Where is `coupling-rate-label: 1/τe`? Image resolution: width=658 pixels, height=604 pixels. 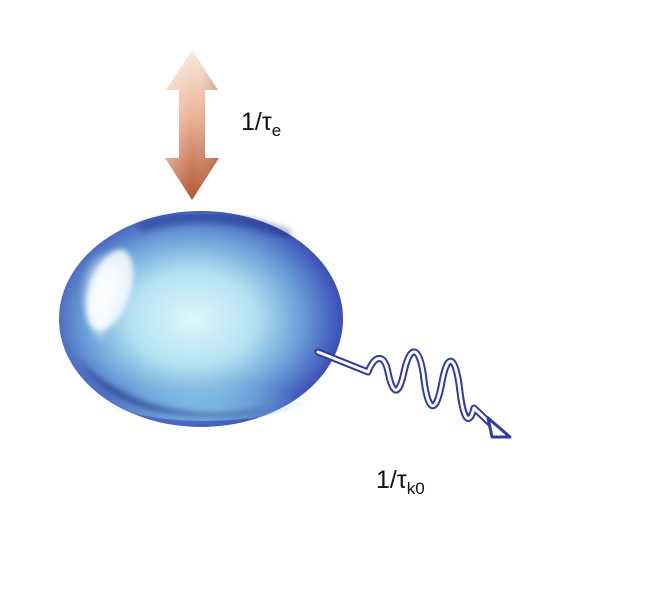
coupling-rate-label: 1/τe is located at coordinates (261, 124).